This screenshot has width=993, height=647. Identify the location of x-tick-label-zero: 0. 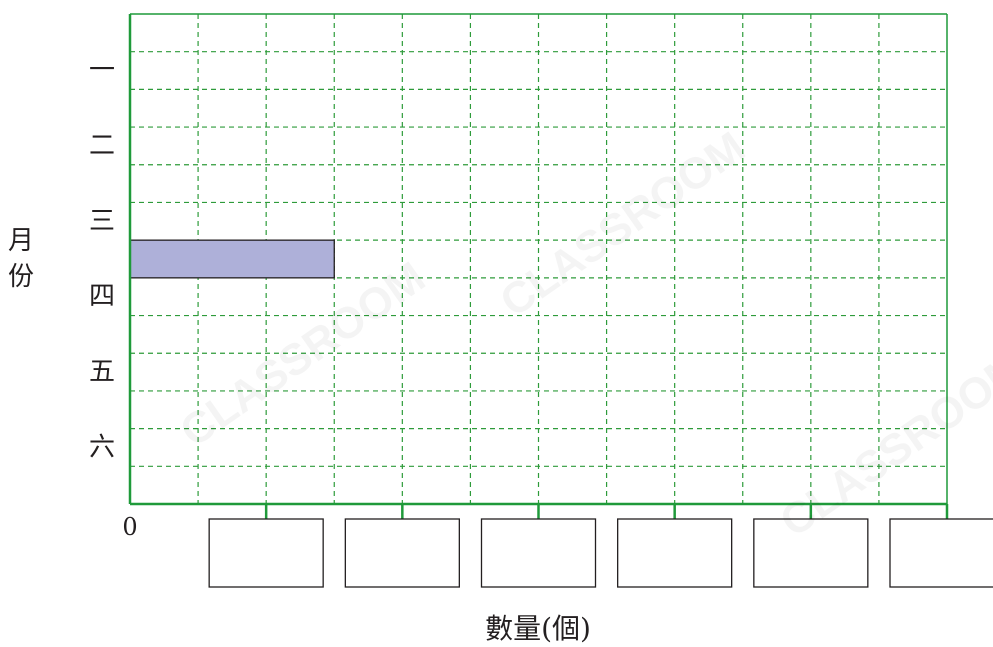
(129, 527).